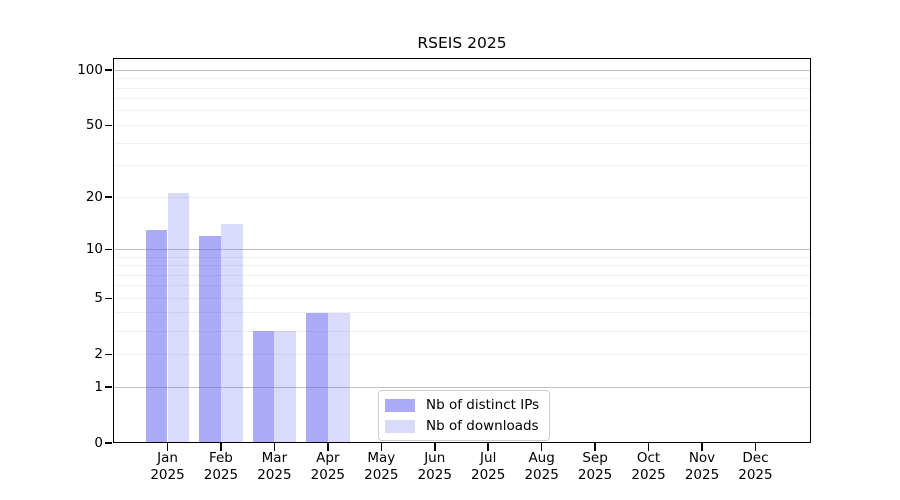  What do you see at coordinates (94, 125) in the screenshot?
I see `y-tick-label-50: 50` at bounding box center [94, 125].